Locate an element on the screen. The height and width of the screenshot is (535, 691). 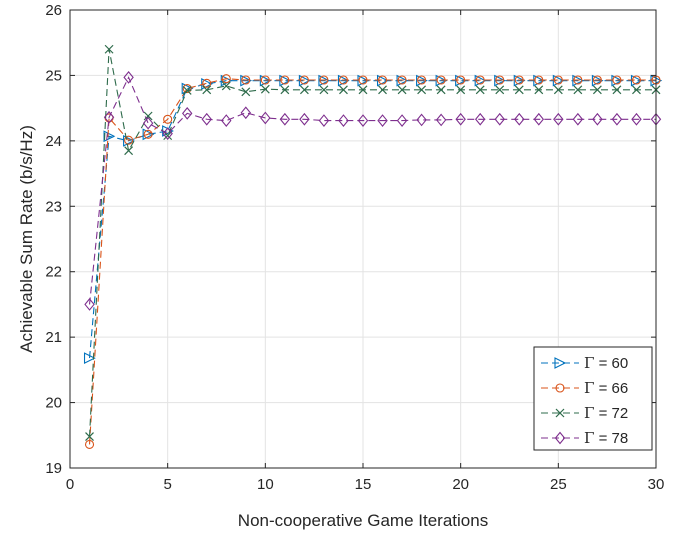
legend-value: = 72 is located at coordinates (611, 413).